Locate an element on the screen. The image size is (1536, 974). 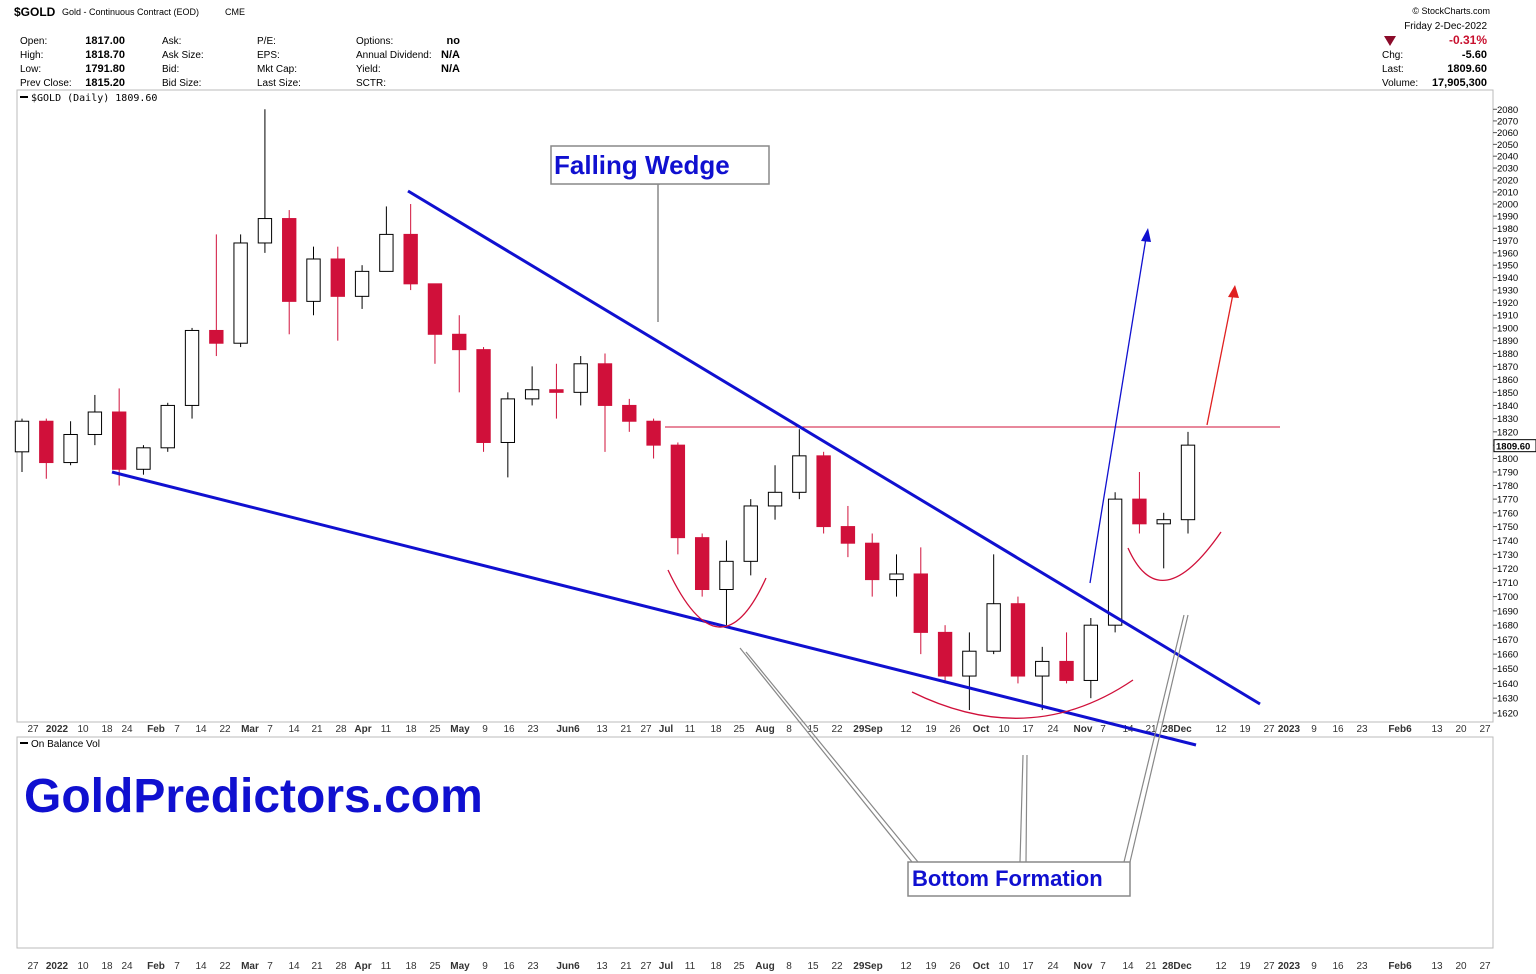
x-tick-label: 13 is located at coordinates (1437, 729).